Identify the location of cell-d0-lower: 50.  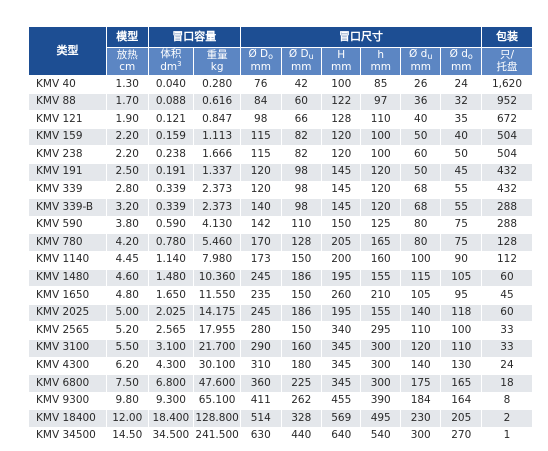
(461, 154).